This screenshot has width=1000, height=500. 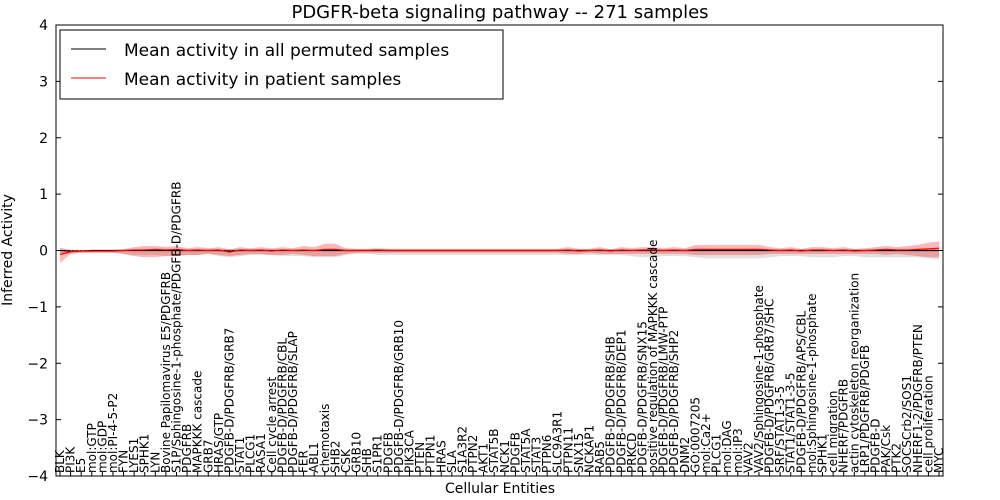 I want to click on x-tick-label: NCKAP1, so click(x=590, y=449).